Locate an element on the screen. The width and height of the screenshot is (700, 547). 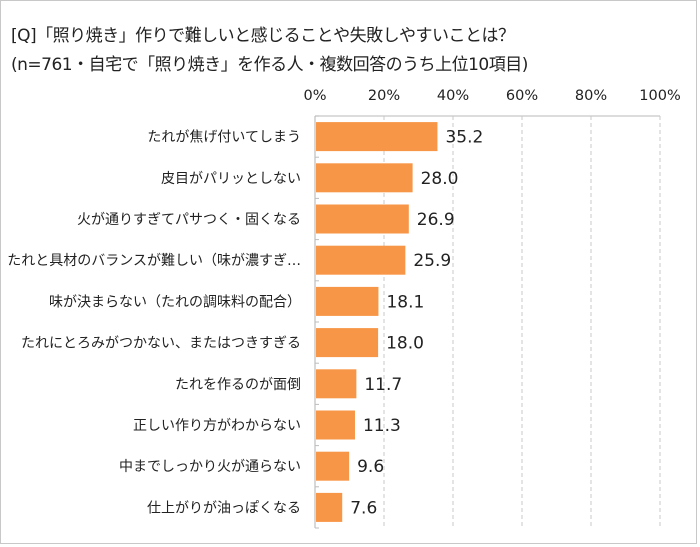
category-label: たれを作るのが面倒 is located at coordinates (238, 385).